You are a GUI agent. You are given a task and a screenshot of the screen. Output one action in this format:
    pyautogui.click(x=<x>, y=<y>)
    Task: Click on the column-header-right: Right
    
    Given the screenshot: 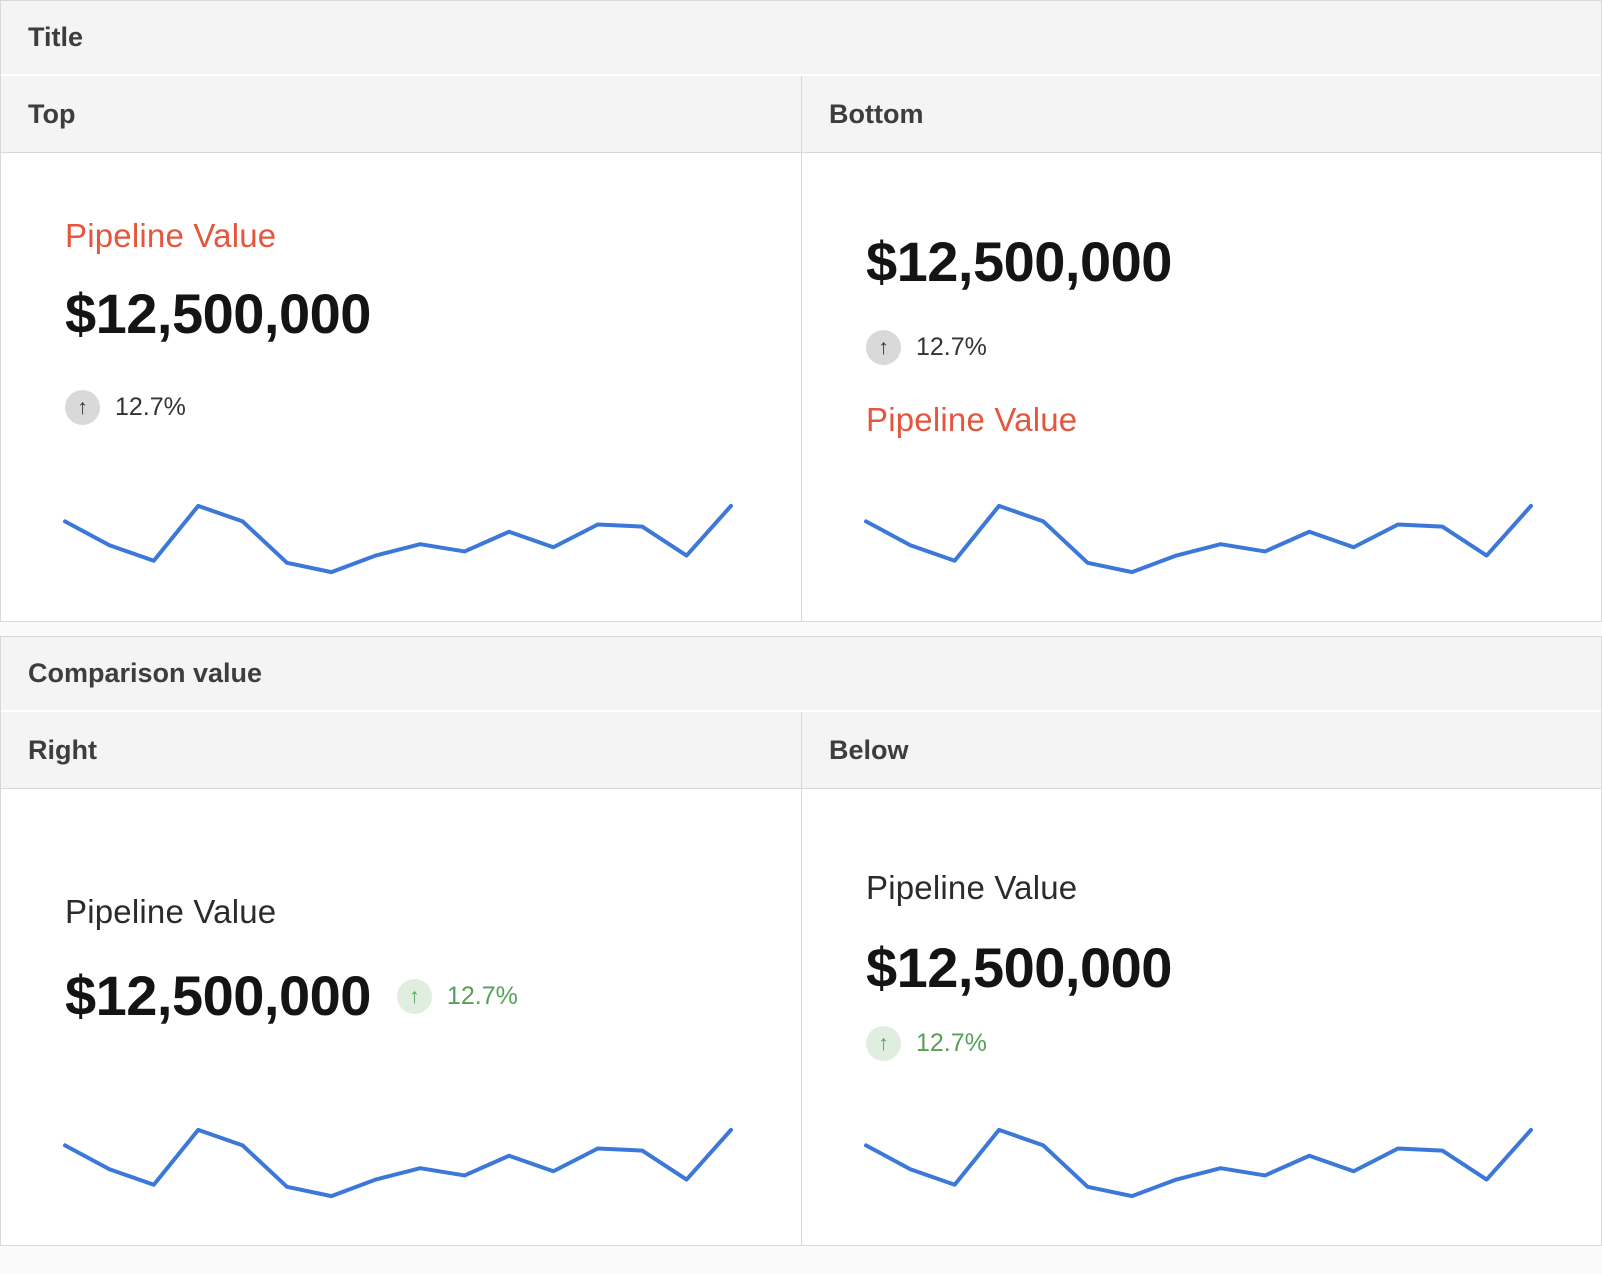 What is the action you would take?
    pyautogui.click(x=401, y=750)
    